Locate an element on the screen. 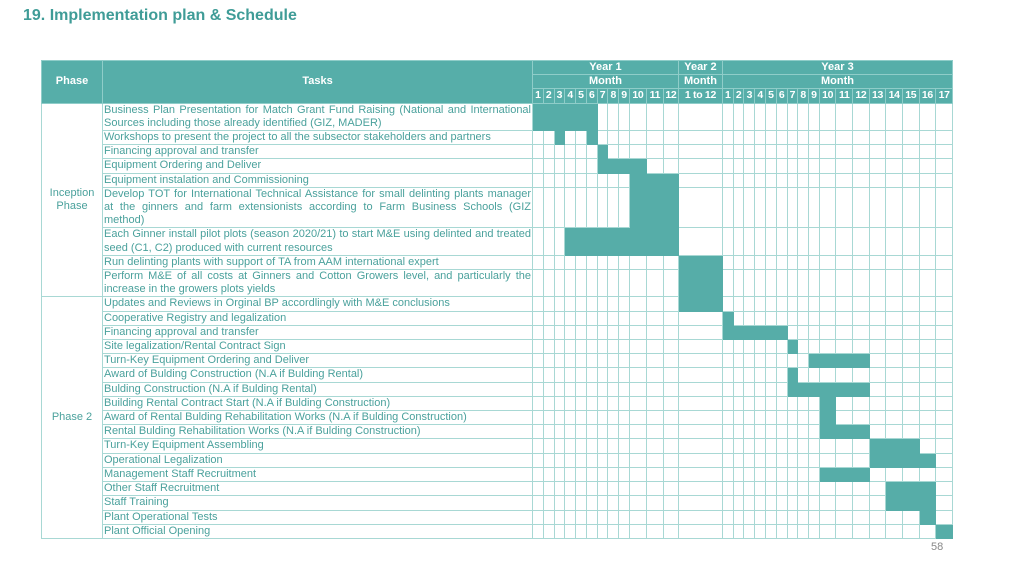  month-header: 7 is located at coordinates (602, 96).